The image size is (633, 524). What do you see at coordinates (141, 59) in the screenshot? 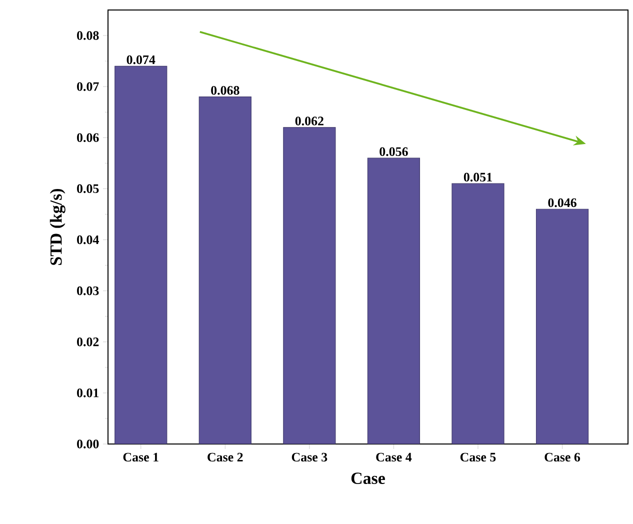
I see `data-label: 0.074` at bounding box center [141, 59].